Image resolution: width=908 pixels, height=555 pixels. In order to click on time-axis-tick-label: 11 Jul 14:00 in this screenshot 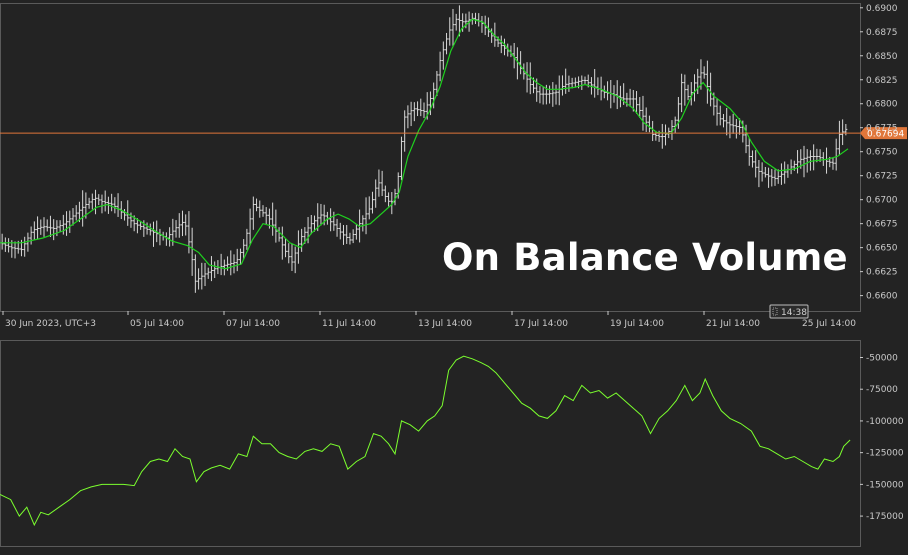, I will do `click(349, 324)`.